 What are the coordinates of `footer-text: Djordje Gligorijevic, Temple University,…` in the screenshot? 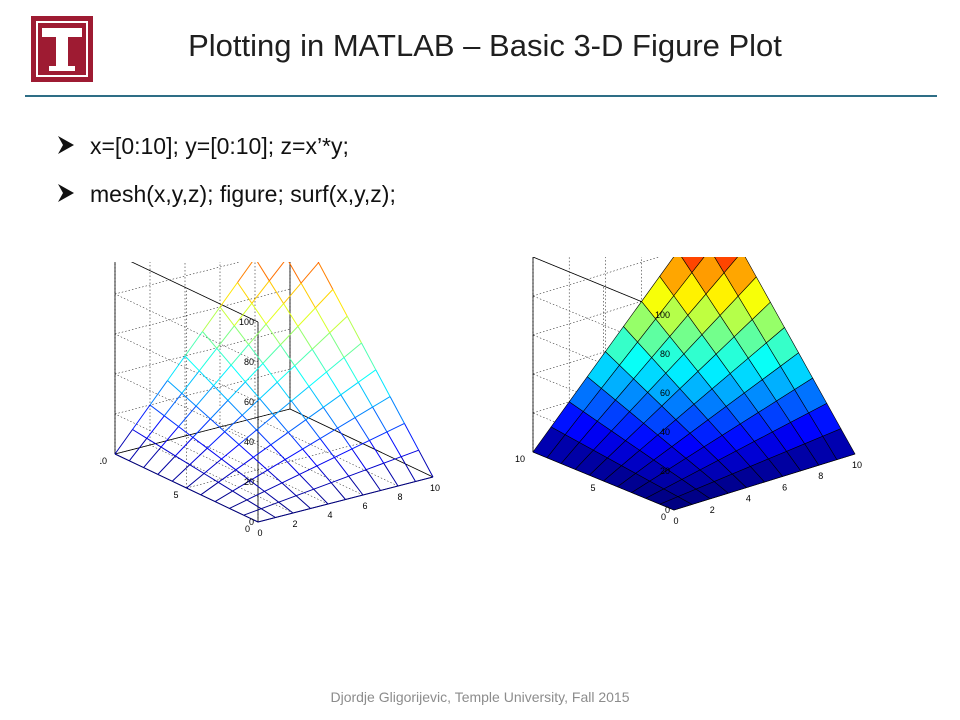 It's located at (480, 697).